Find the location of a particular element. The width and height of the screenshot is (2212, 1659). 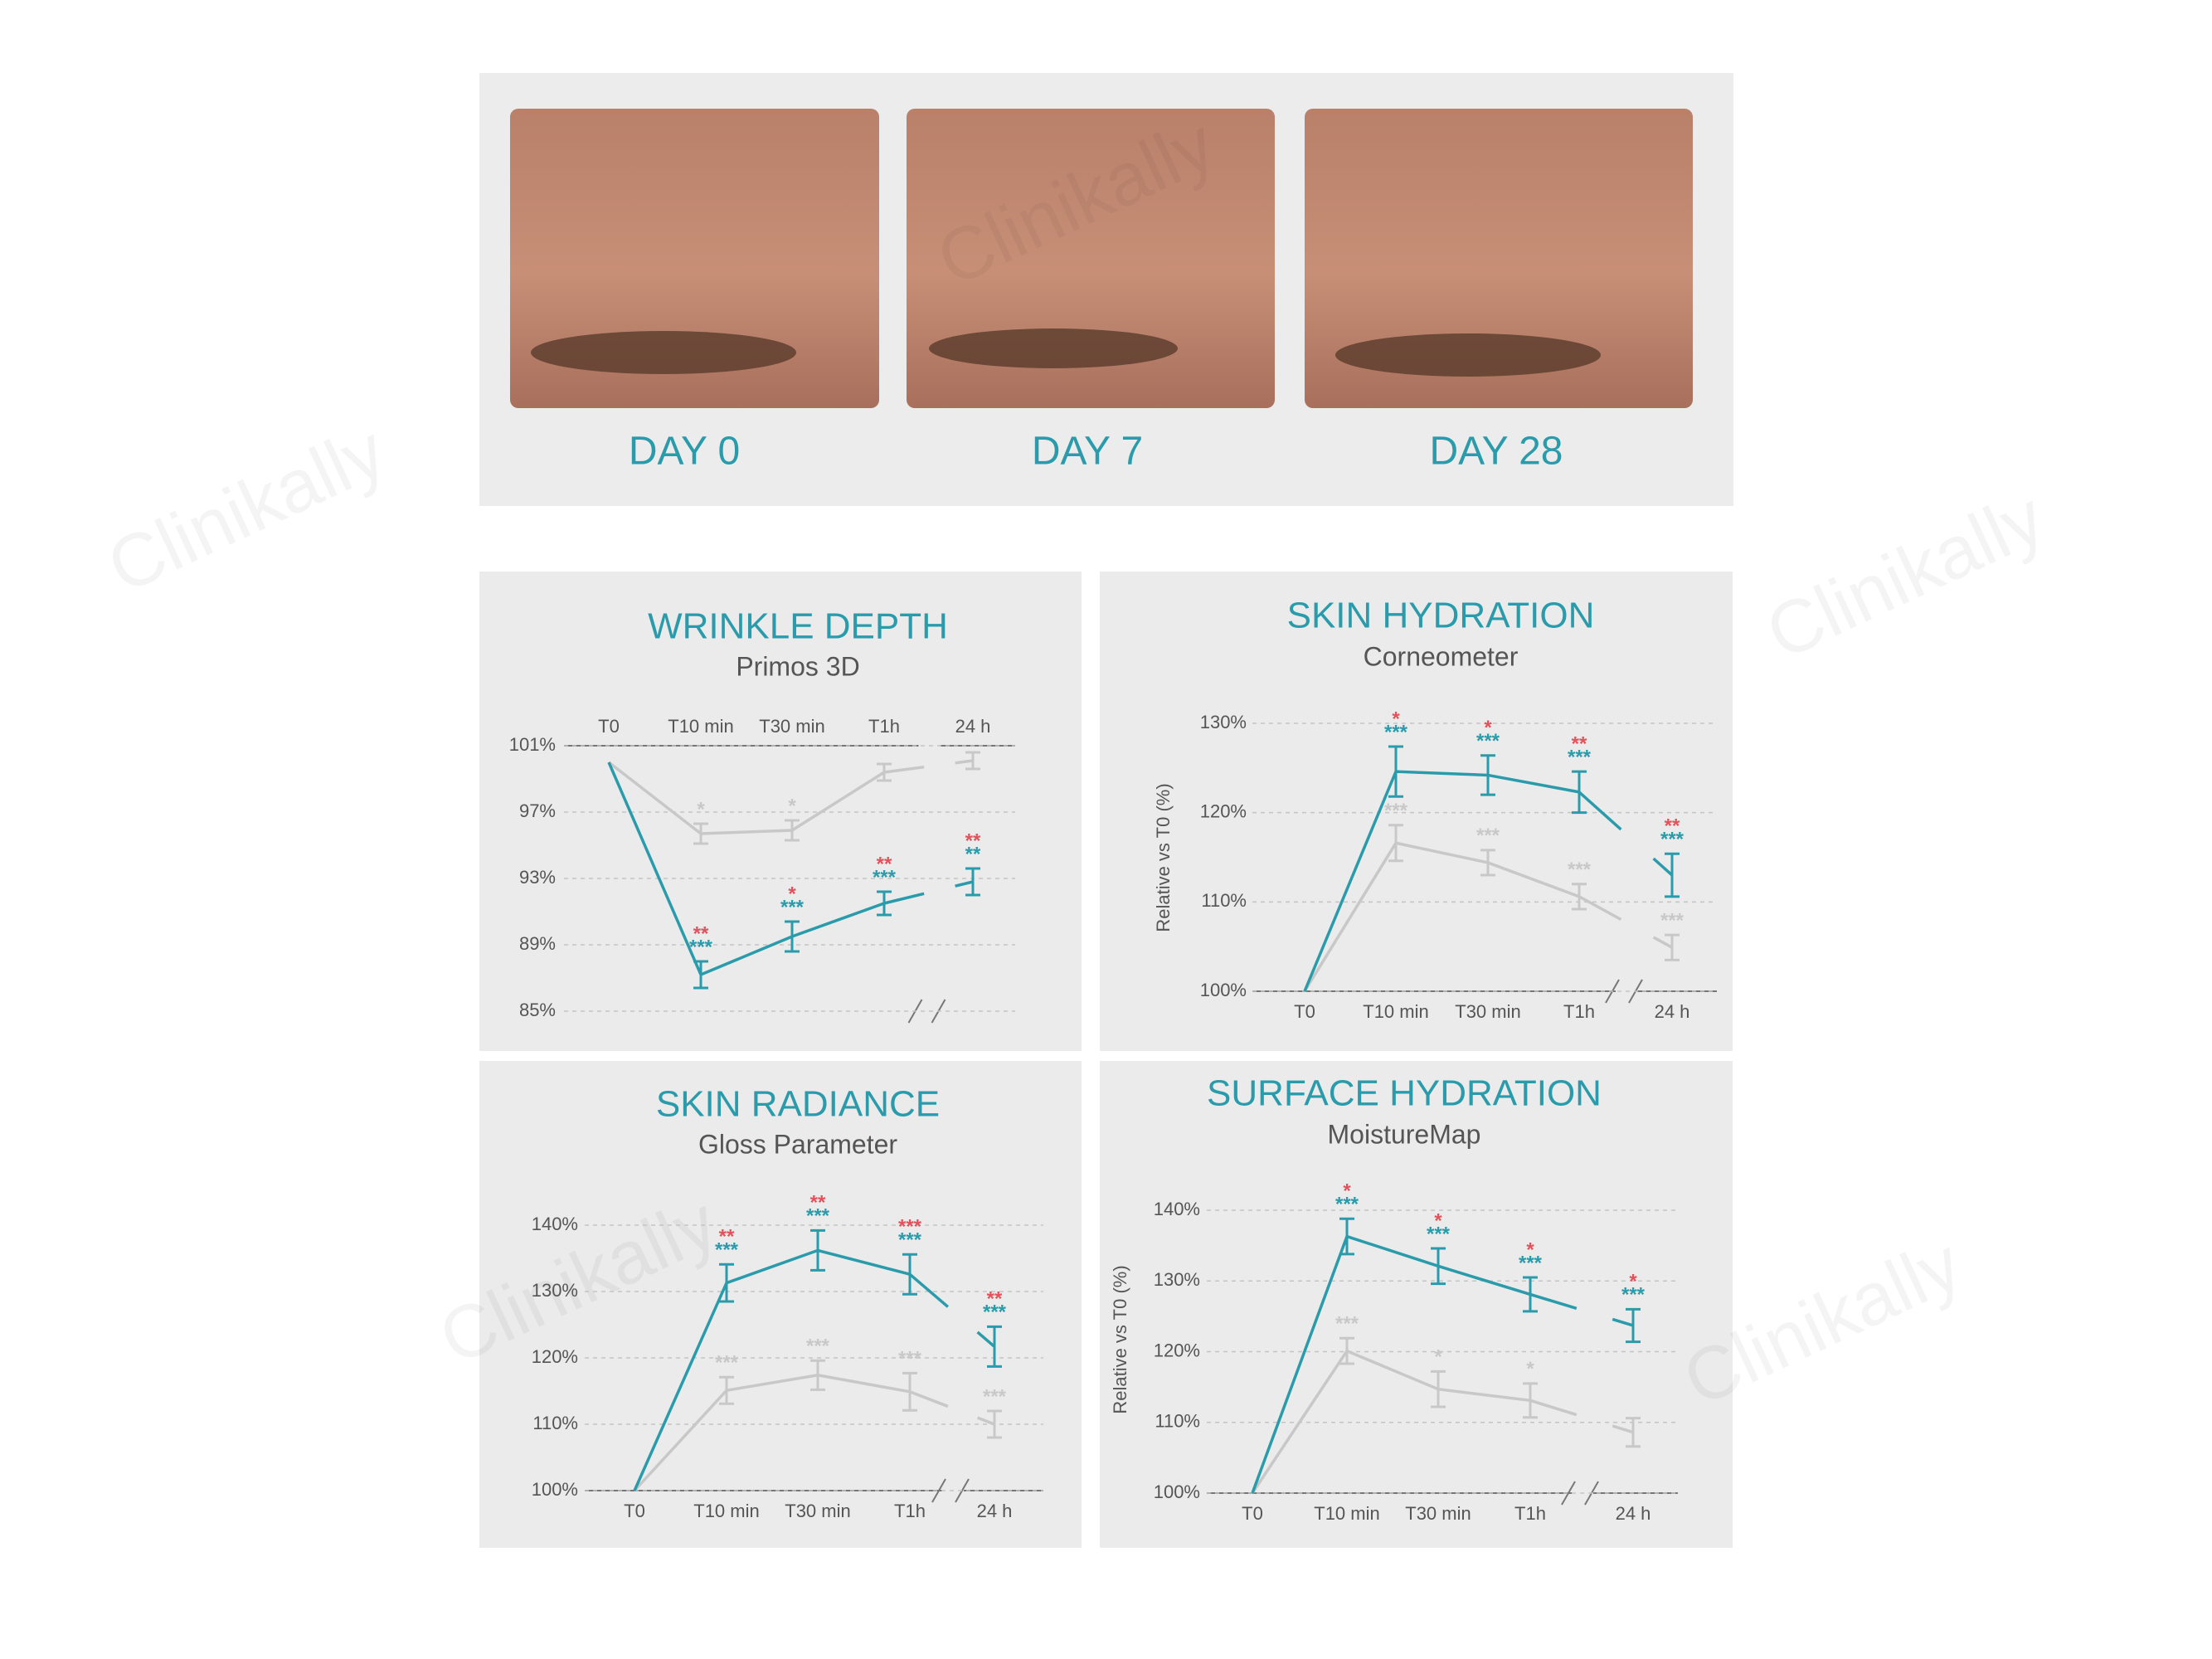

y-tick-label: 93% is located at coordinates (537, 877).